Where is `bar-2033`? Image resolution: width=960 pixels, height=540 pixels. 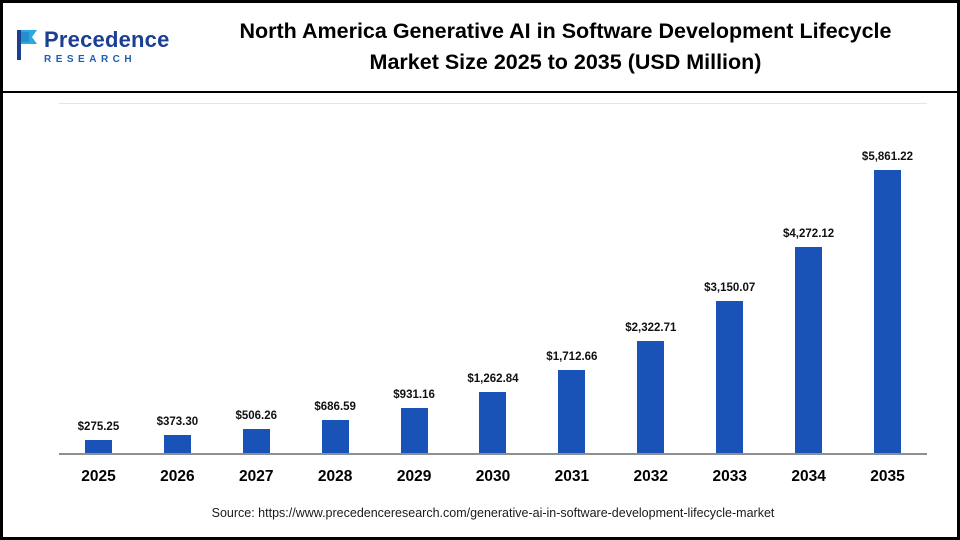 bar-2033 is located at coordinates (730, 377).